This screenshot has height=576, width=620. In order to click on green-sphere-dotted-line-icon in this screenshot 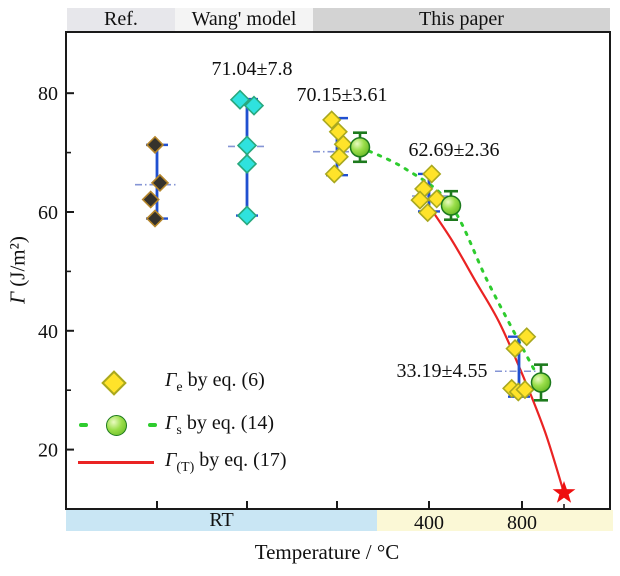, I will do `click(121, 425)`.